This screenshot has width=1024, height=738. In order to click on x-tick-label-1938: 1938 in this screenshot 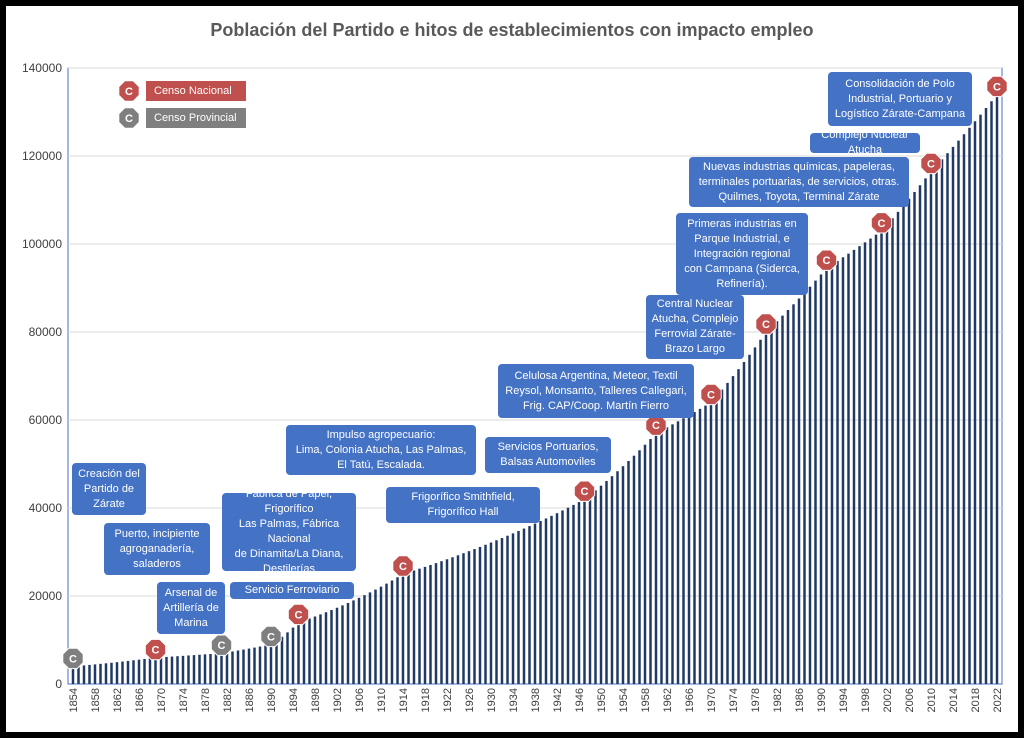, I will do `click(536, 700)`.